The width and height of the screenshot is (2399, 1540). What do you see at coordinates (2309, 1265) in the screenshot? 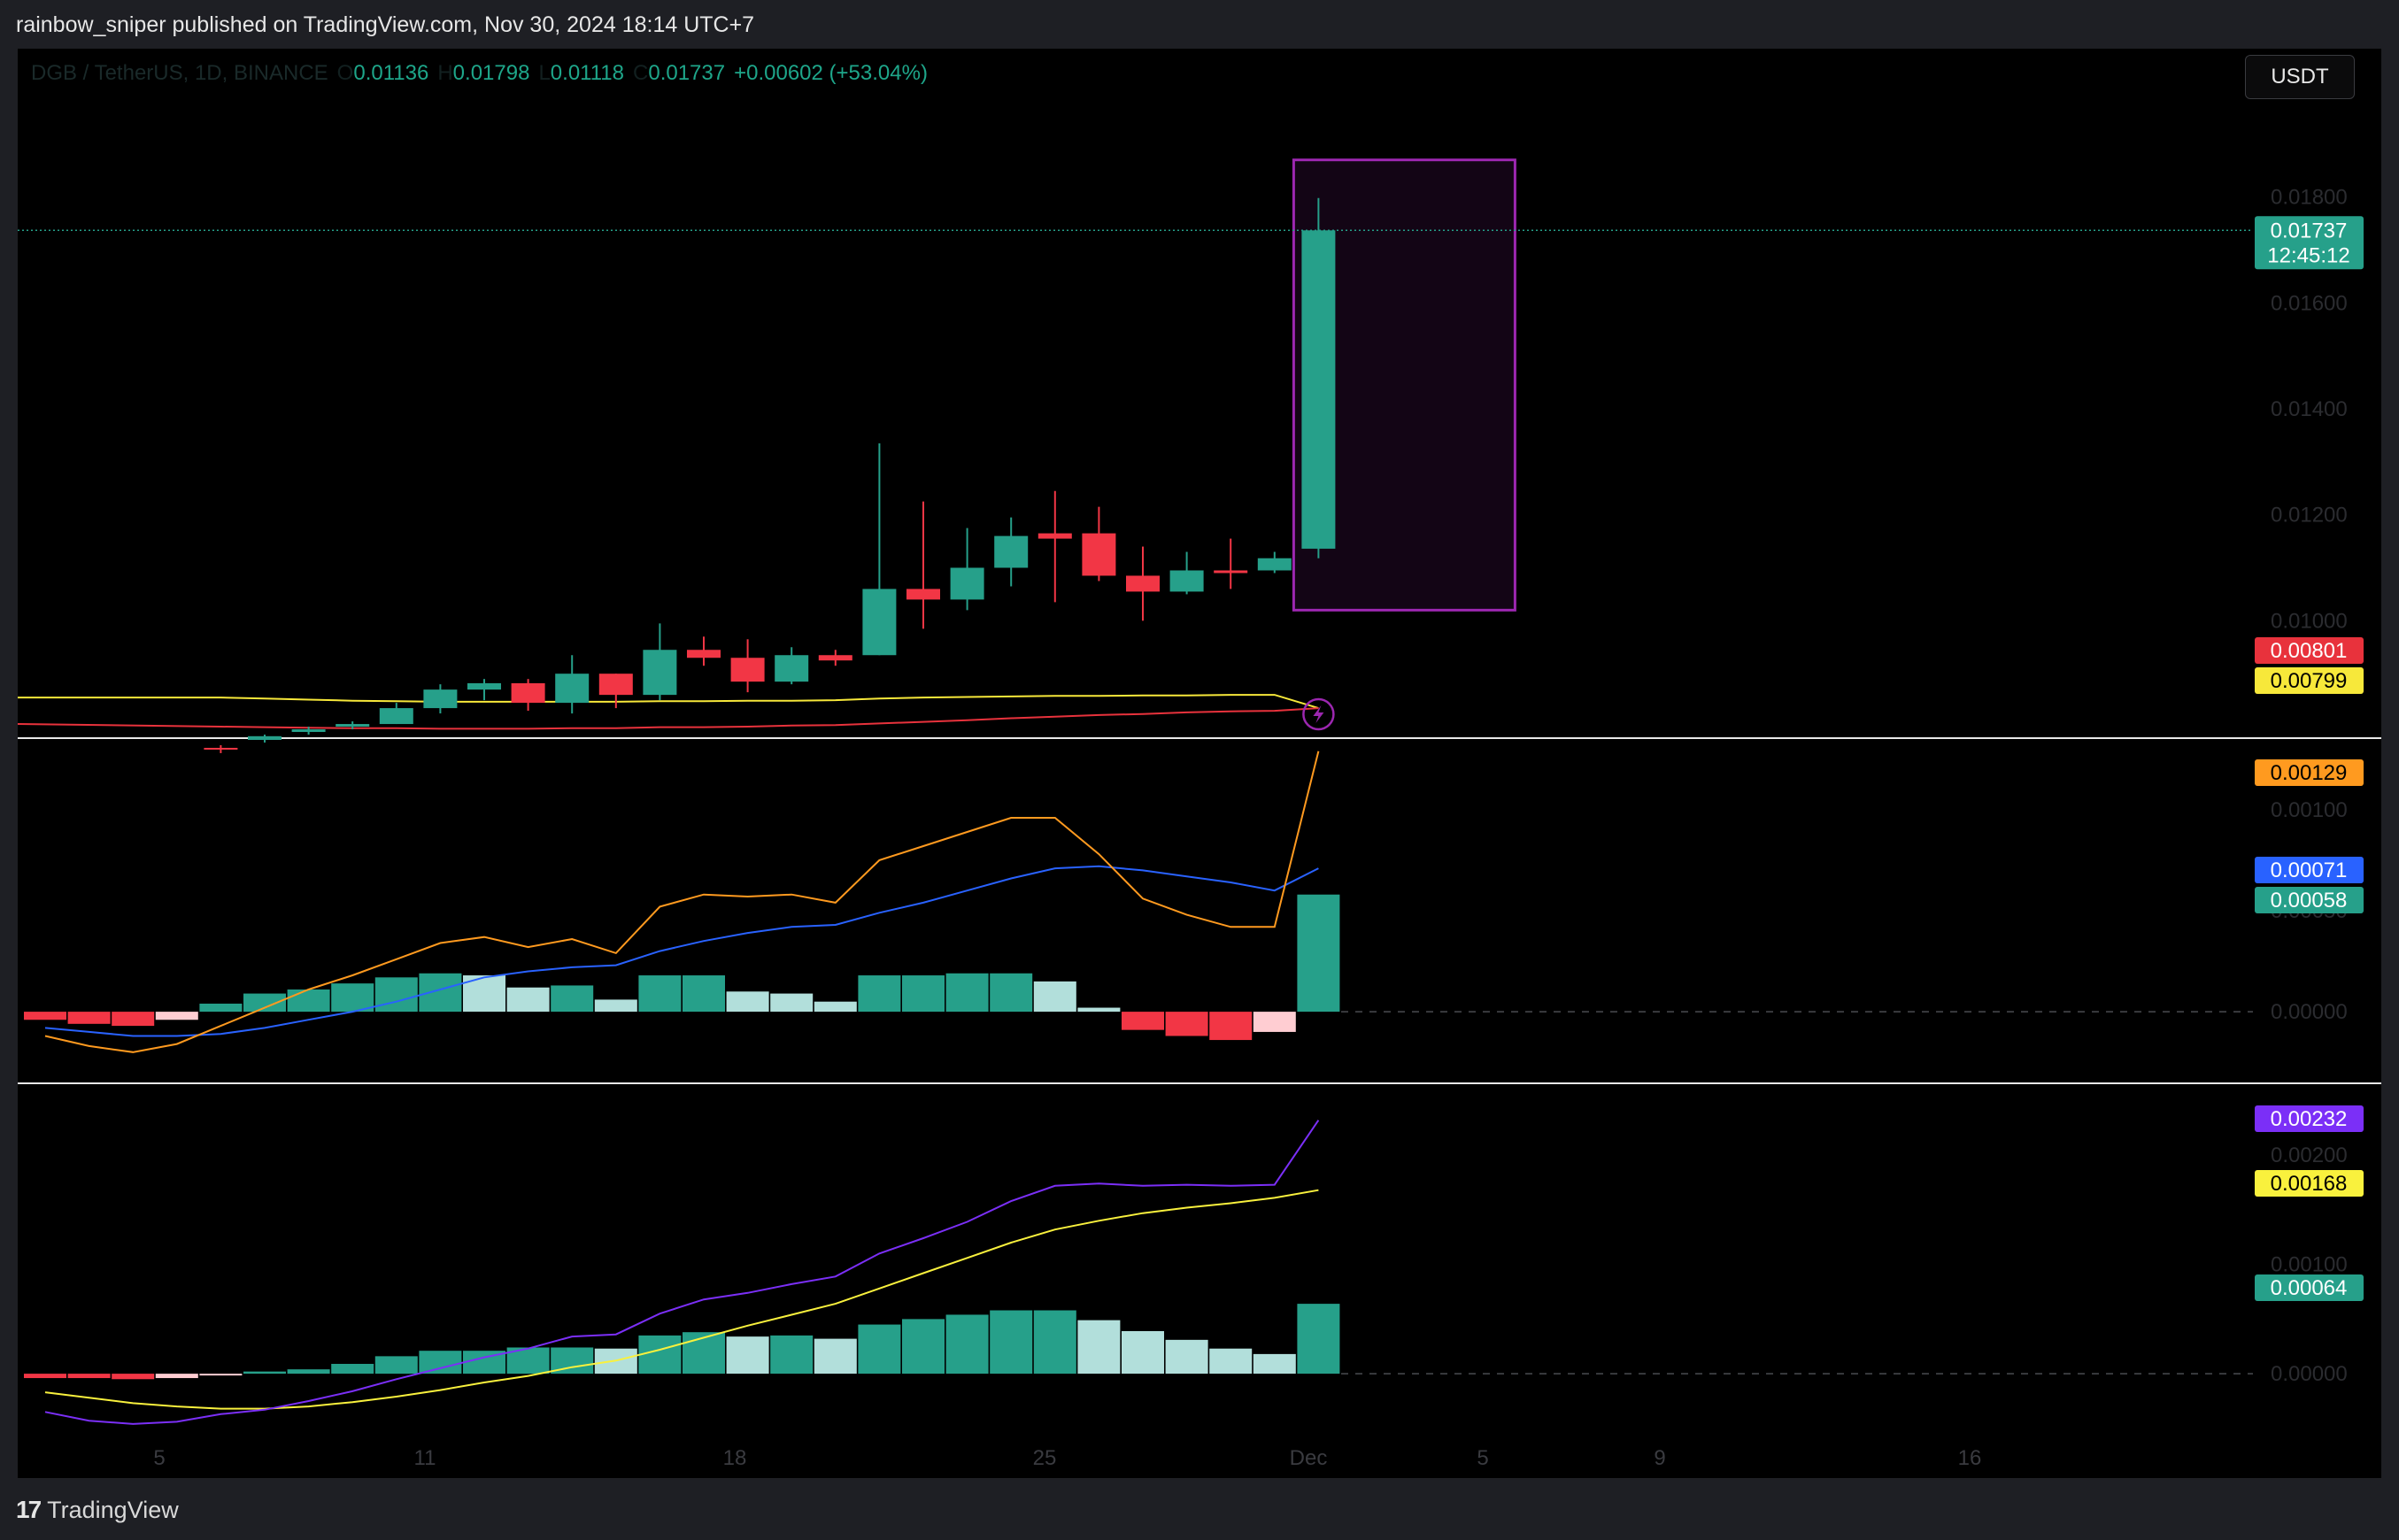
I see `osc-axis-tick: 0.00100` at bounding box center [2309, 1265].